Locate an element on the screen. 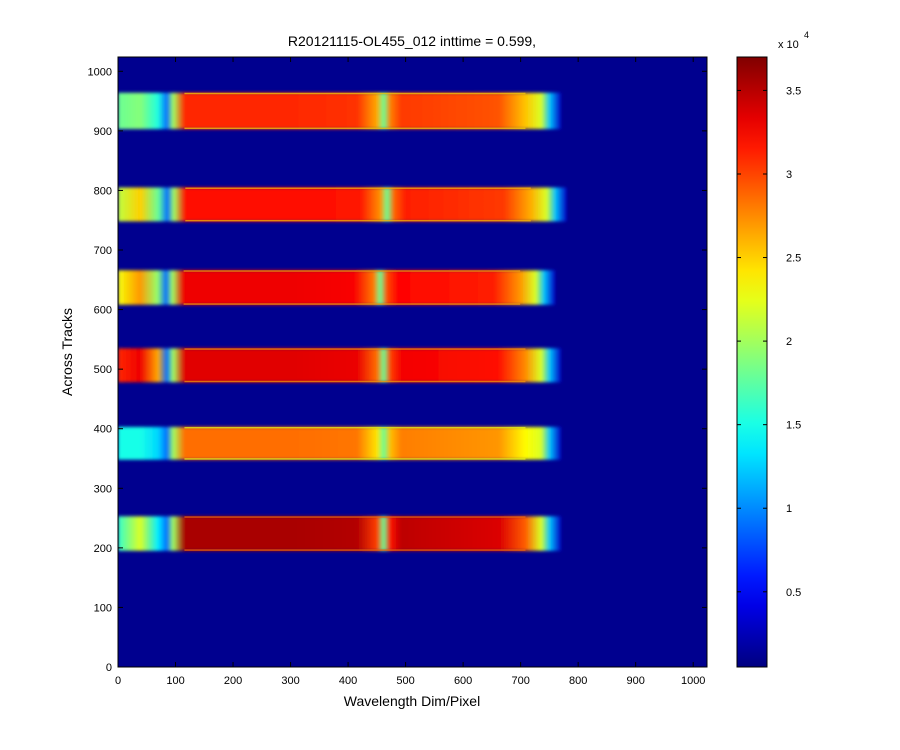 The image size is (900, 750). x-tick-label: 500 is located at coordinates (405, 681).